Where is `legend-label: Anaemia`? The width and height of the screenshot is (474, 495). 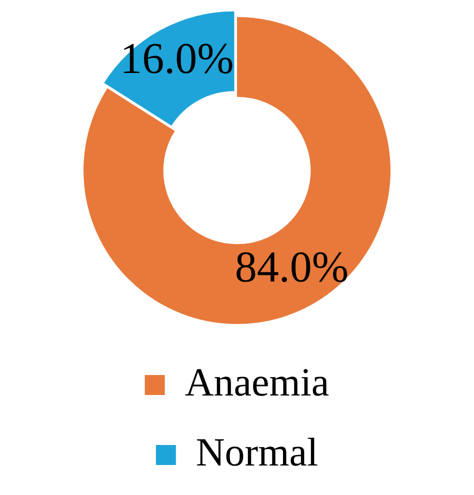
legend-label: Anaemia is located at coordinates (257, 382).